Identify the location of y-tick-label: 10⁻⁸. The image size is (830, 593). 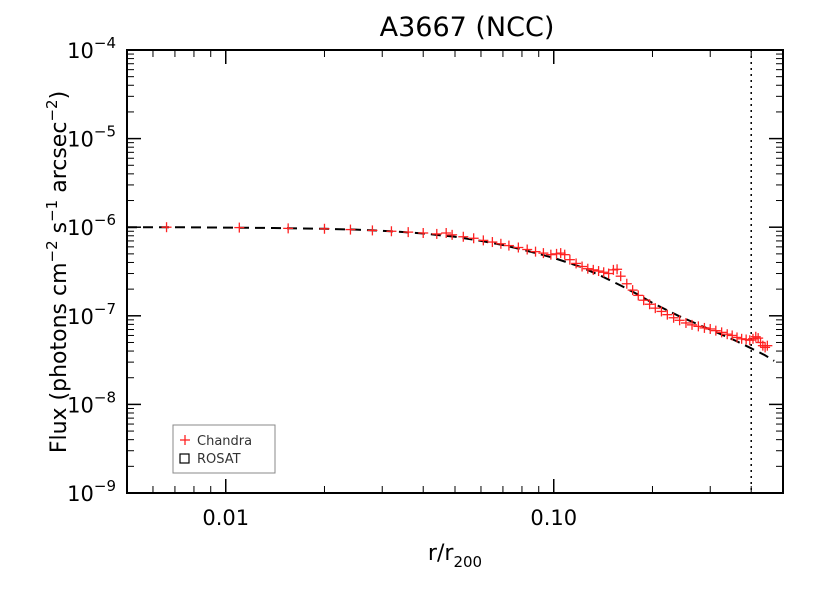
(91, 402).